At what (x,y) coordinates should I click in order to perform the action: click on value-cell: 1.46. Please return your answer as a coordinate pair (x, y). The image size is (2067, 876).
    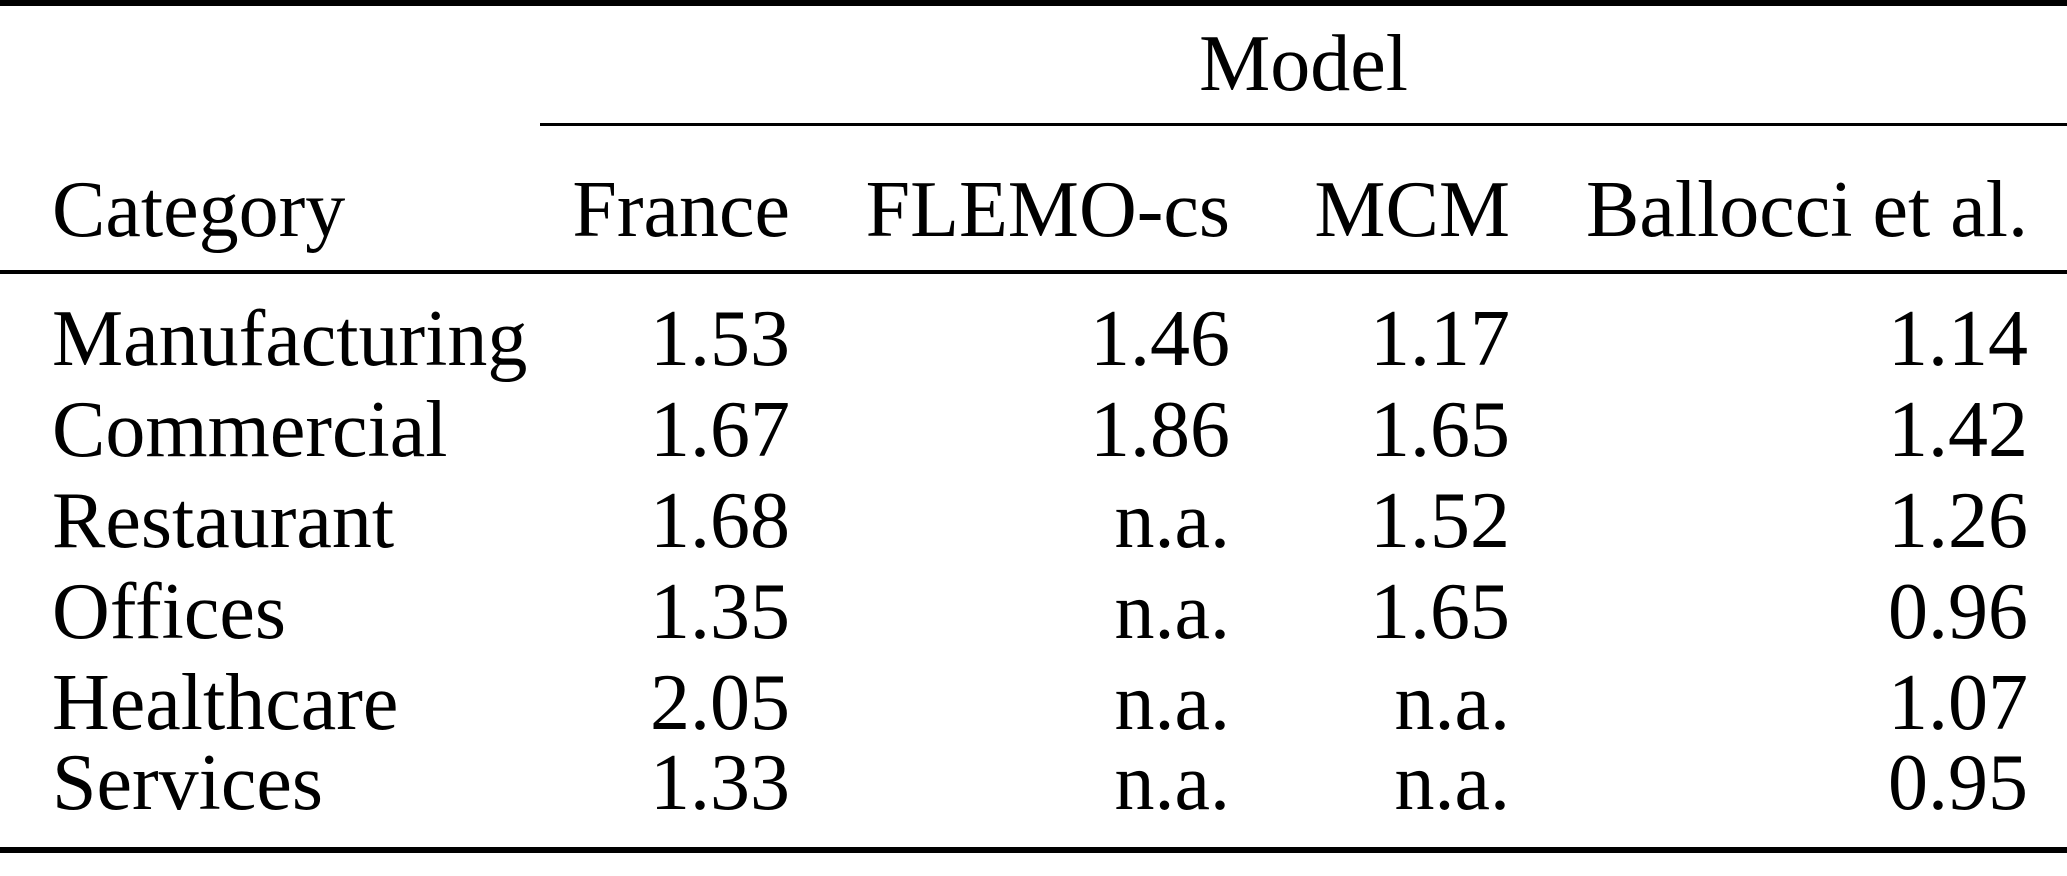
    Looking at the image, I should click on (1160, 339).